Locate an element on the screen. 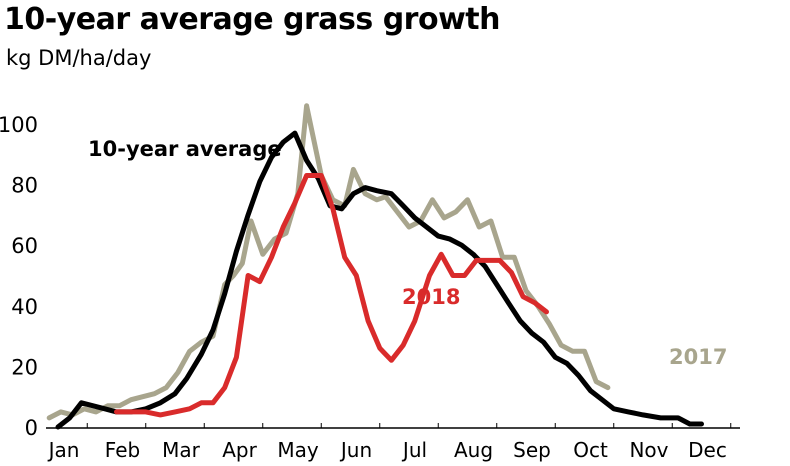  y-tick-label: 60 is located at coordinates (24, 246).